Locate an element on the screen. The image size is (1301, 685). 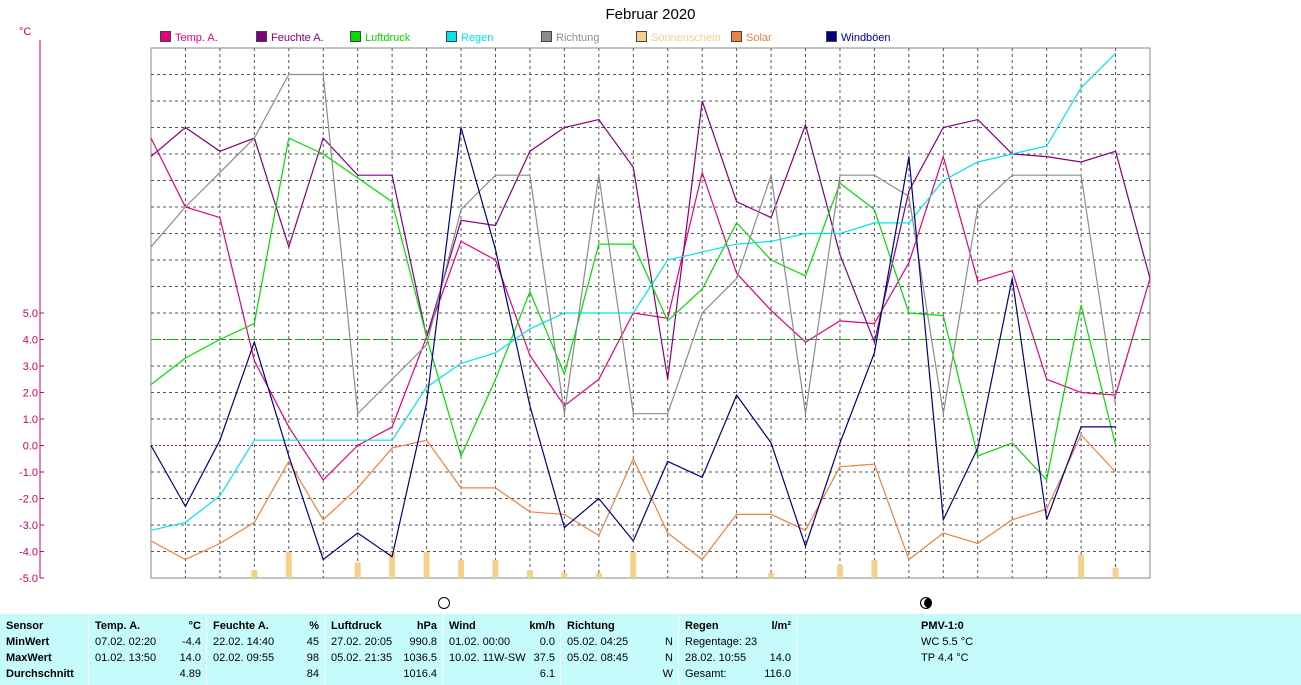
y-tick-label: -3.0 is located at coordinates (28, 526).